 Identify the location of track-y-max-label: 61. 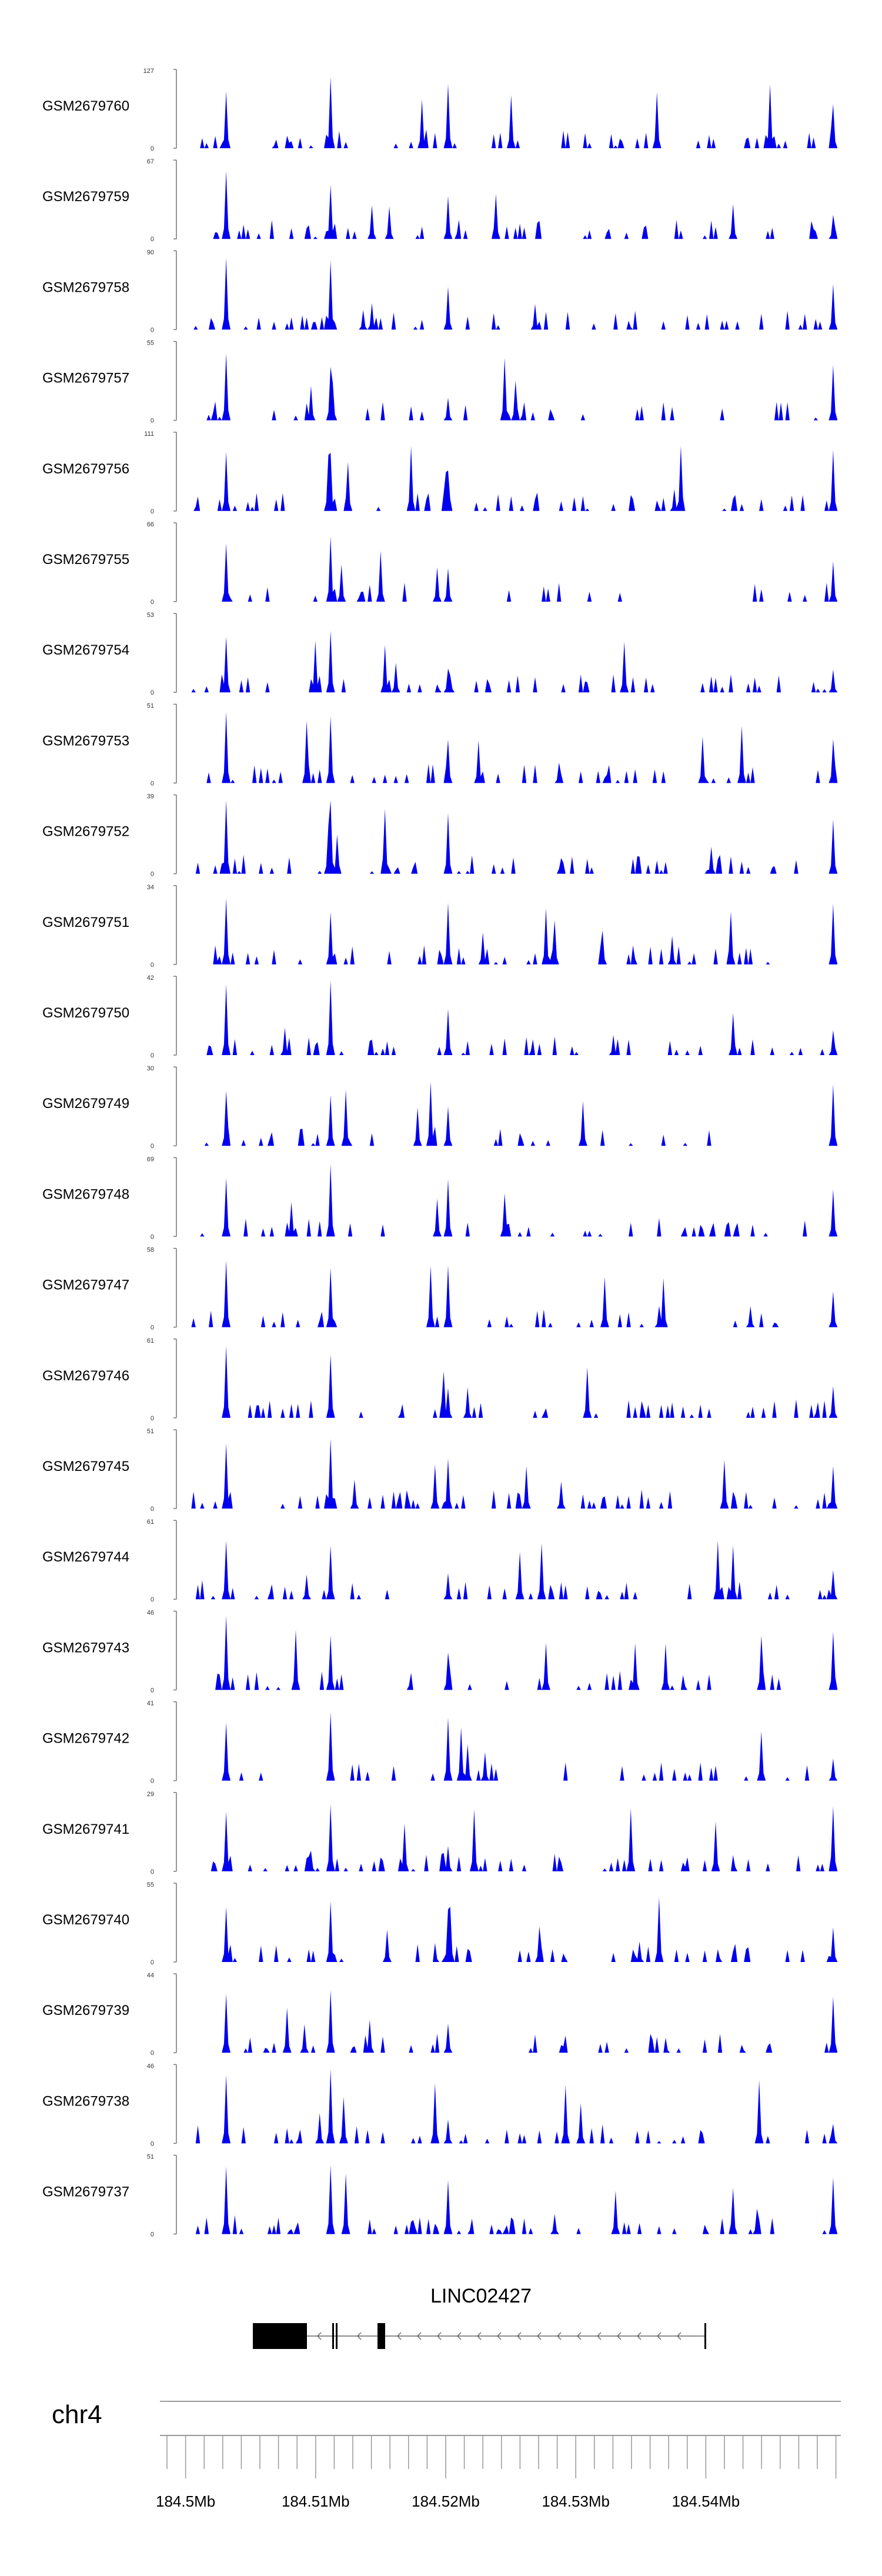
(150, 1522).